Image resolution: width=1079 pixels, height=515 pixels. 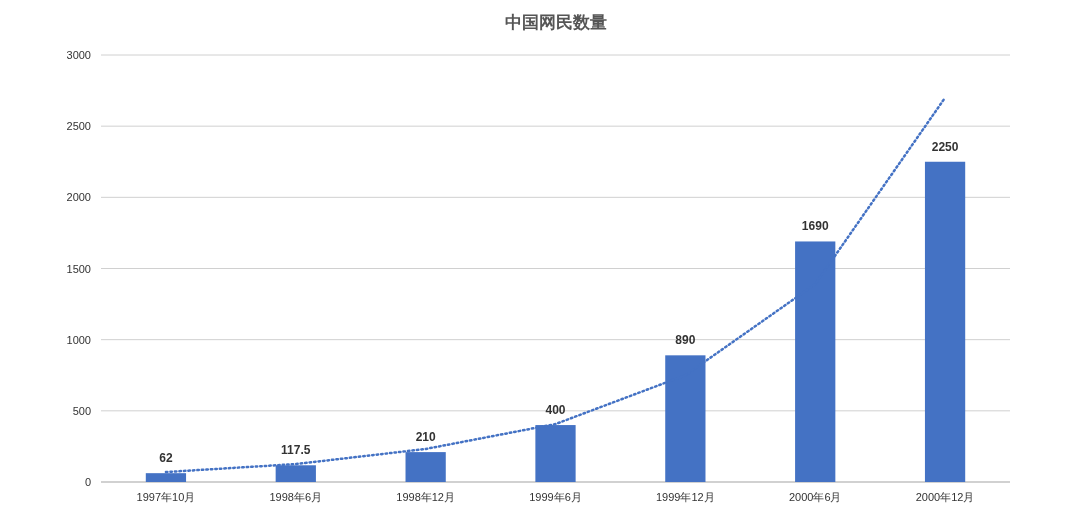 What do you see at coordinates (425, 437) in the screenshot?
I see `data-label: 210` at bounding box center [425, 437].